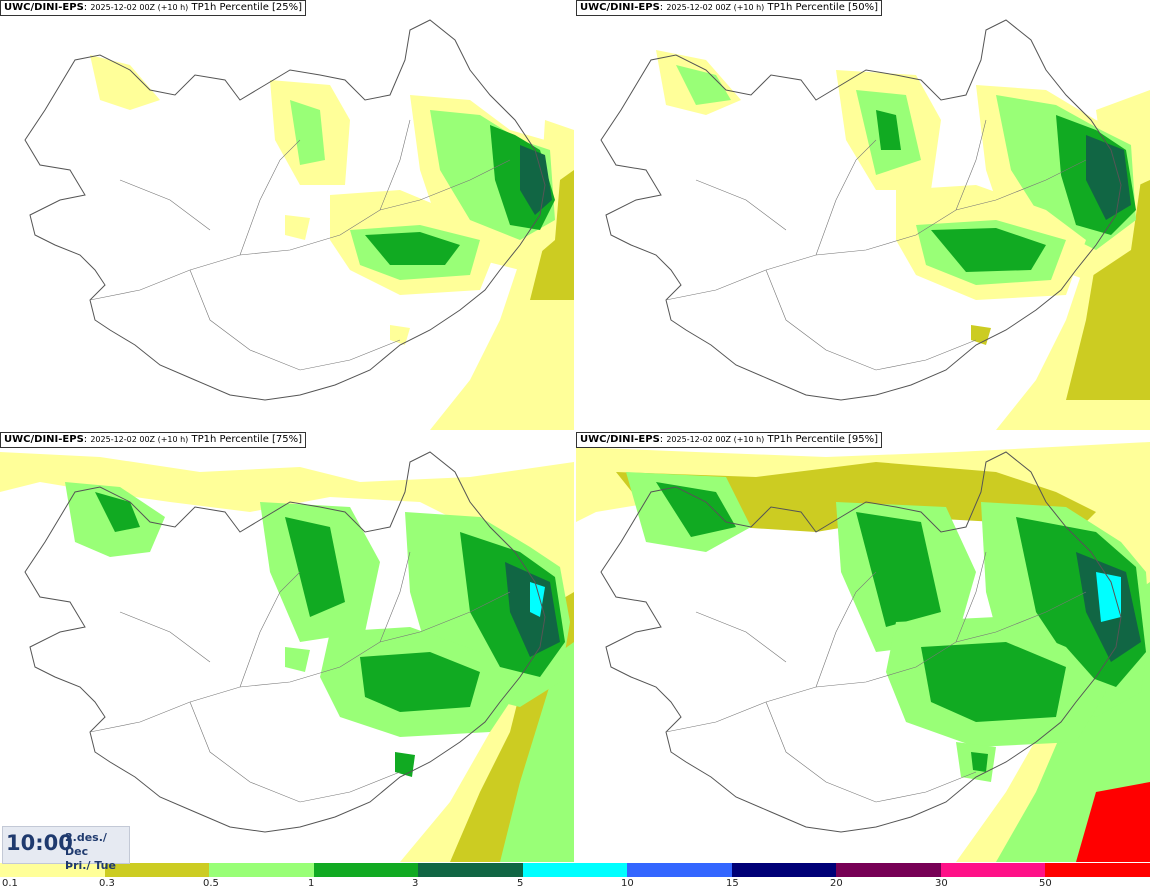 Image resolution: width=1150 pixels, height=891 pixels. I want to click on color-legend: 0.1 0.3 0.5 1 3 5 10 15 20 30 50, so click(575, 876).